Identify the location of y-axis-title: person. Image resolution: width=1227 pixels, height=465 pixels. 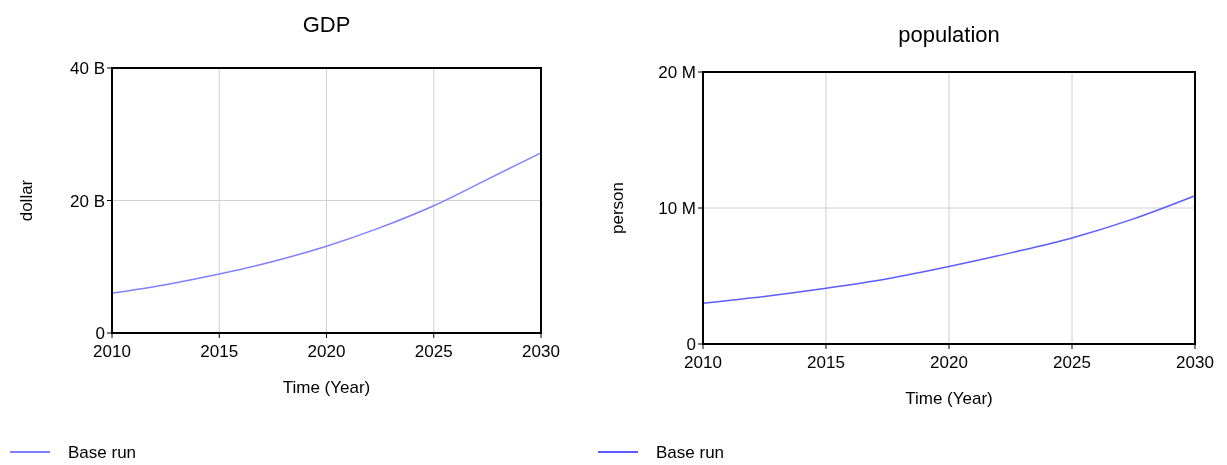
(617, 208).